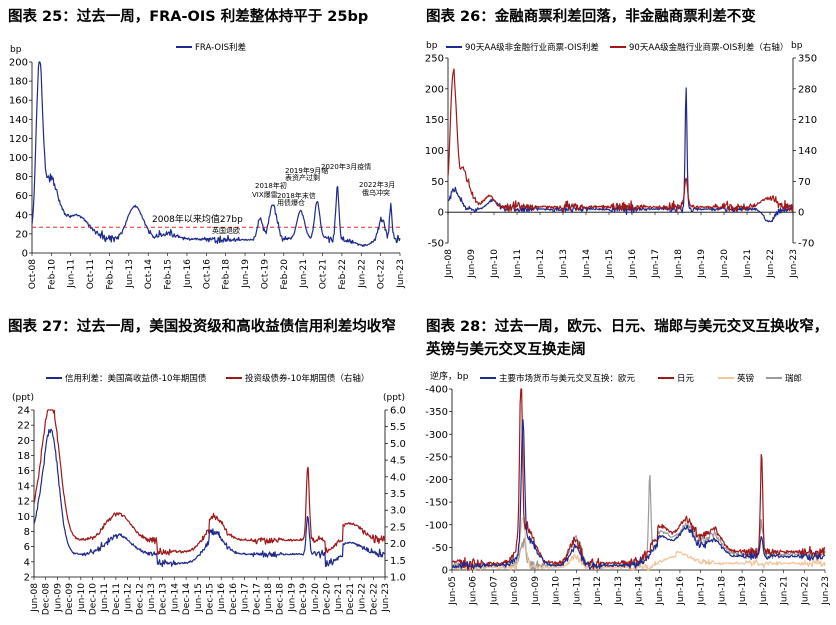 This screenshot has width=836, height=625. Describe the element at coordinates (801, 213) in the screenshot. I see `y-tick-label-right: 0` at that location.